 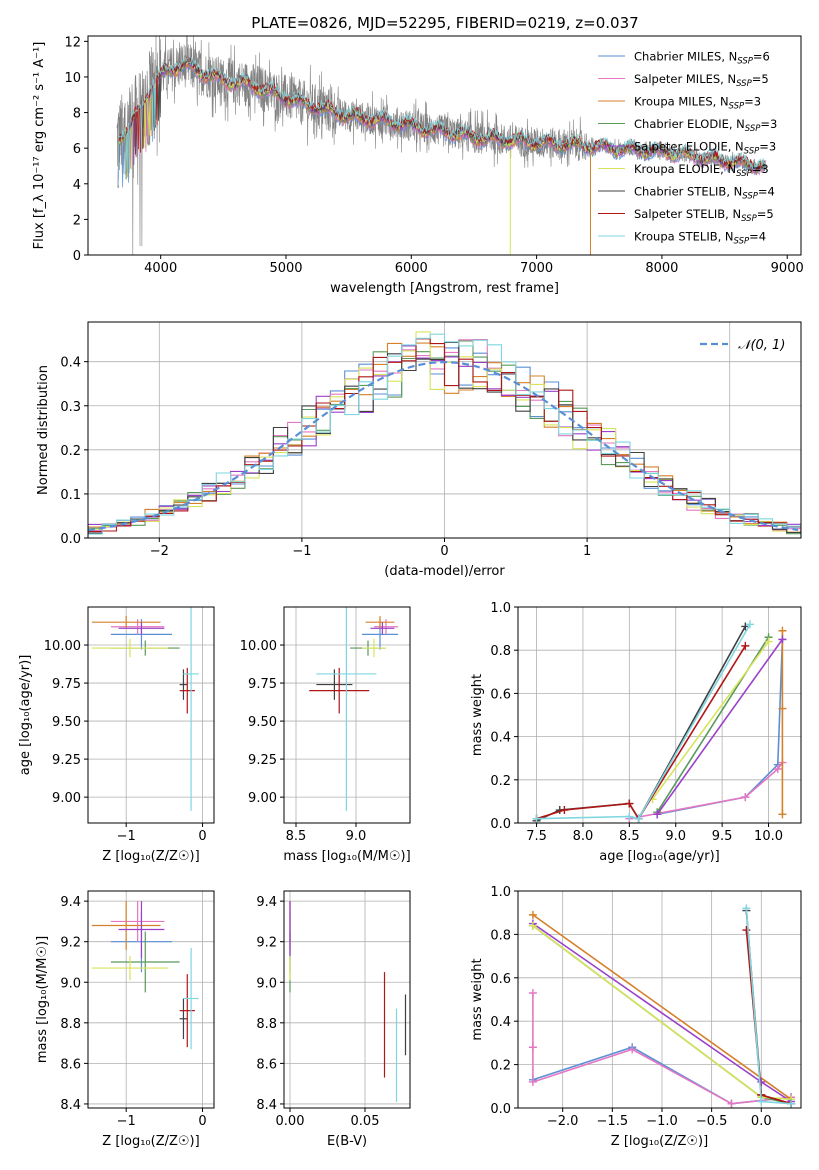 I want to click on y-tick-label: 9.50, so click(x=66, y=722).